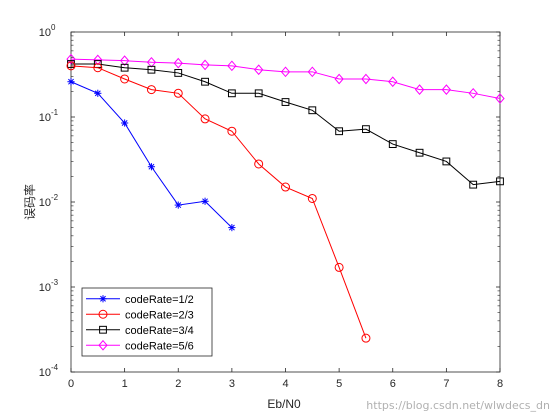 Image resolution: width=554 pixels, height=415 pixels. Describe the element at coordinates (285, 384) in the screenshot. I see `x-tick-label: 4` at that location.